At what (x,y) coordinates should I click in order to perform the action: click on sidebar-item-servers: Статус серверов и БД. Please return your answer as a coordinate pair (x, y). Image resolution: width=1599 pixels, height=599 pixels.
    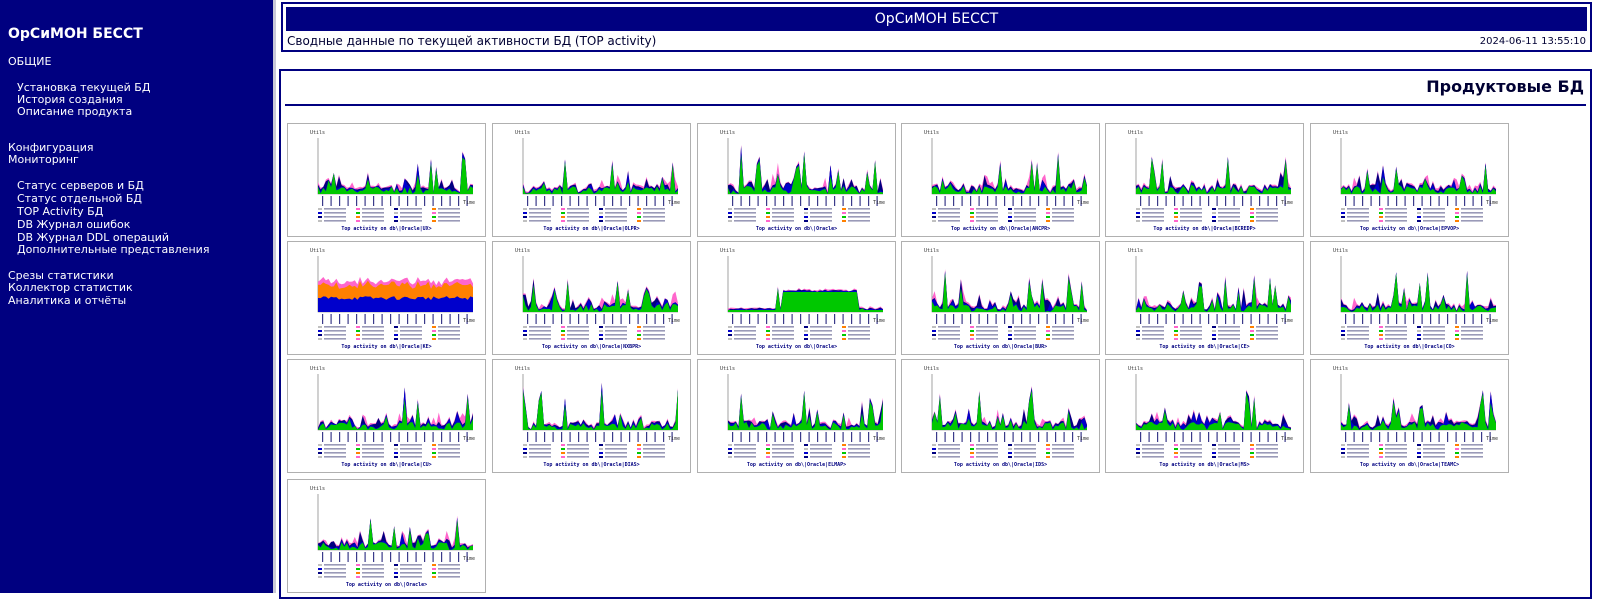
    Looking at the image, I should click on (80, 185).